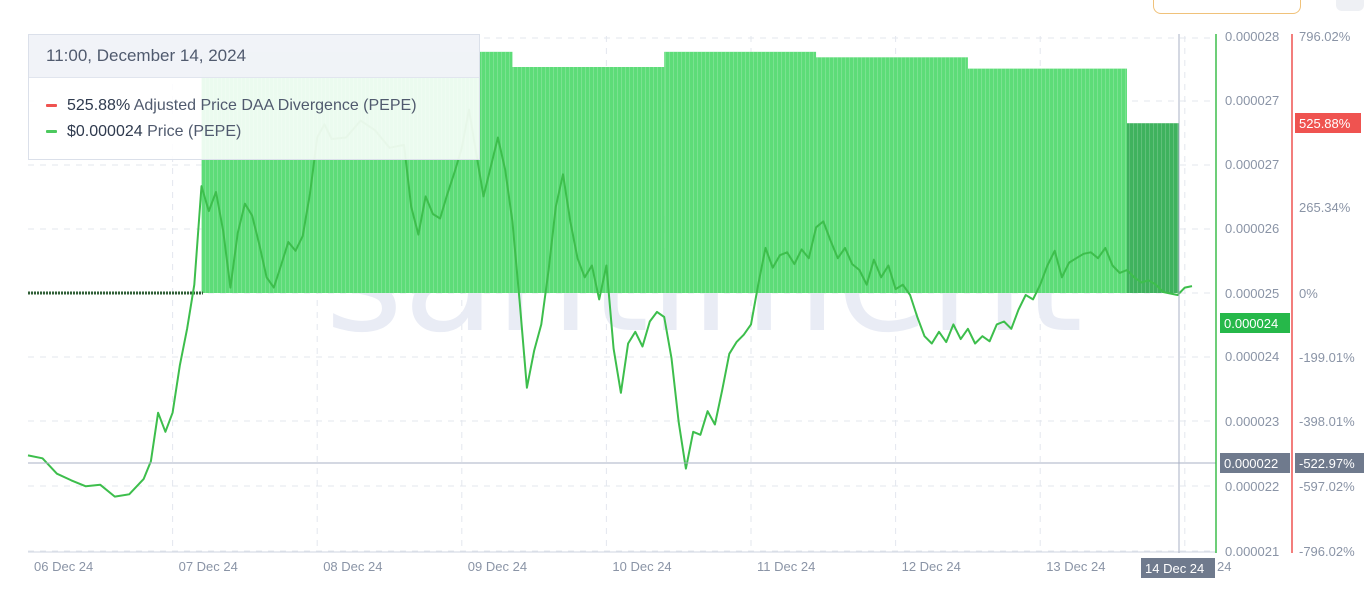  I want to click on divergence-tick-label: 796.02%, so click(1325, 36).